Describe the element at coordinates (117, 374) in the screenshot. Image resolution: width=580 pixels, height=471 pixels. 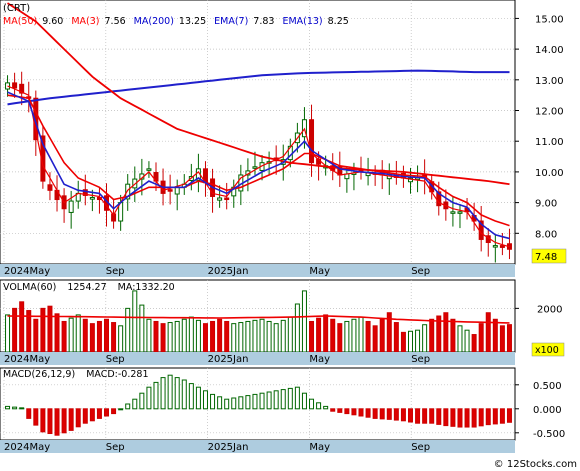
I see `macd-value: MACD:-0.281` at that location.